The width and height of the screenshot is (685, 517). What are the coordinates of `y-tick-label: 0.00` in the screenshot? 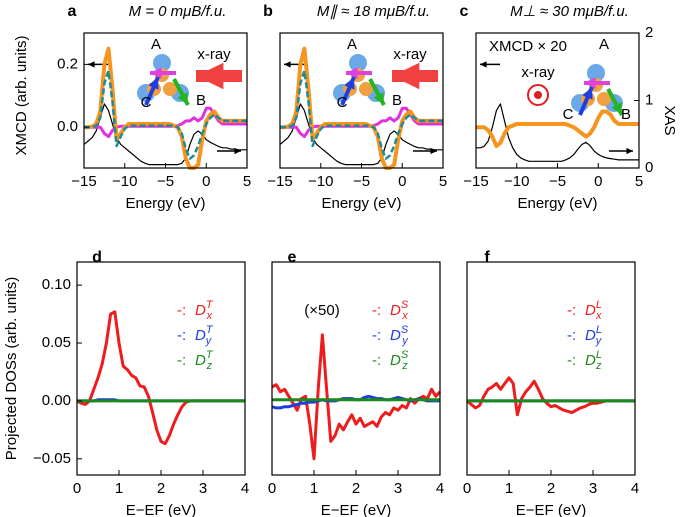 It's located at (56, 400).